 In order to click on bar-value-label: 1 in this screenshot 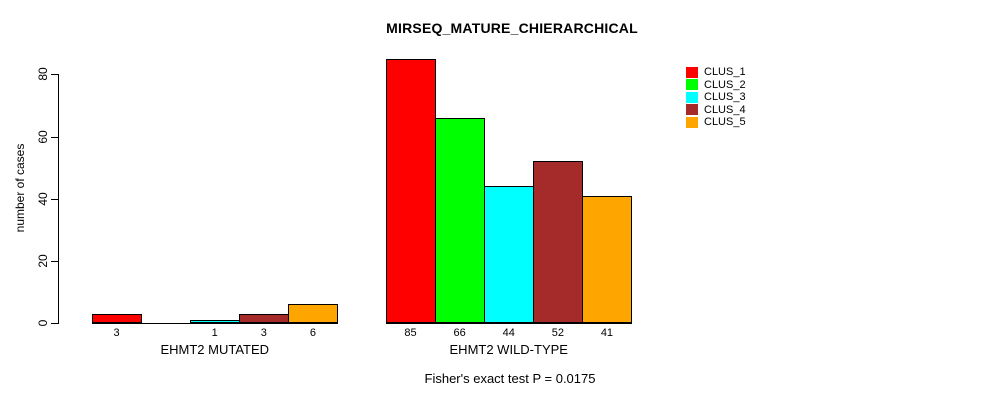, I will do `click(214, 333)`.